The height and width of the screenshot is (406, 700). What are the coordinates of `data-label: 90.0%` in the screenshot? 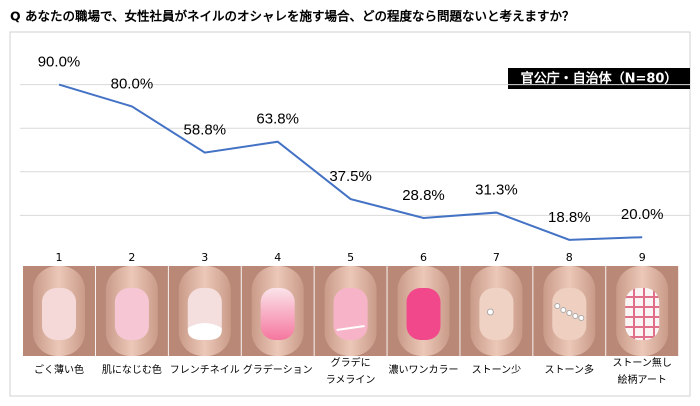 It's located at (59, 62).